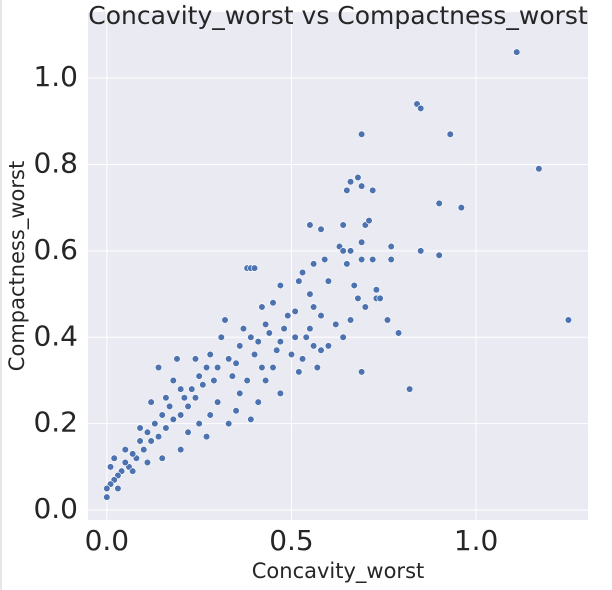  I want to click on y-tick-label: 0.6, so click(55, 249).